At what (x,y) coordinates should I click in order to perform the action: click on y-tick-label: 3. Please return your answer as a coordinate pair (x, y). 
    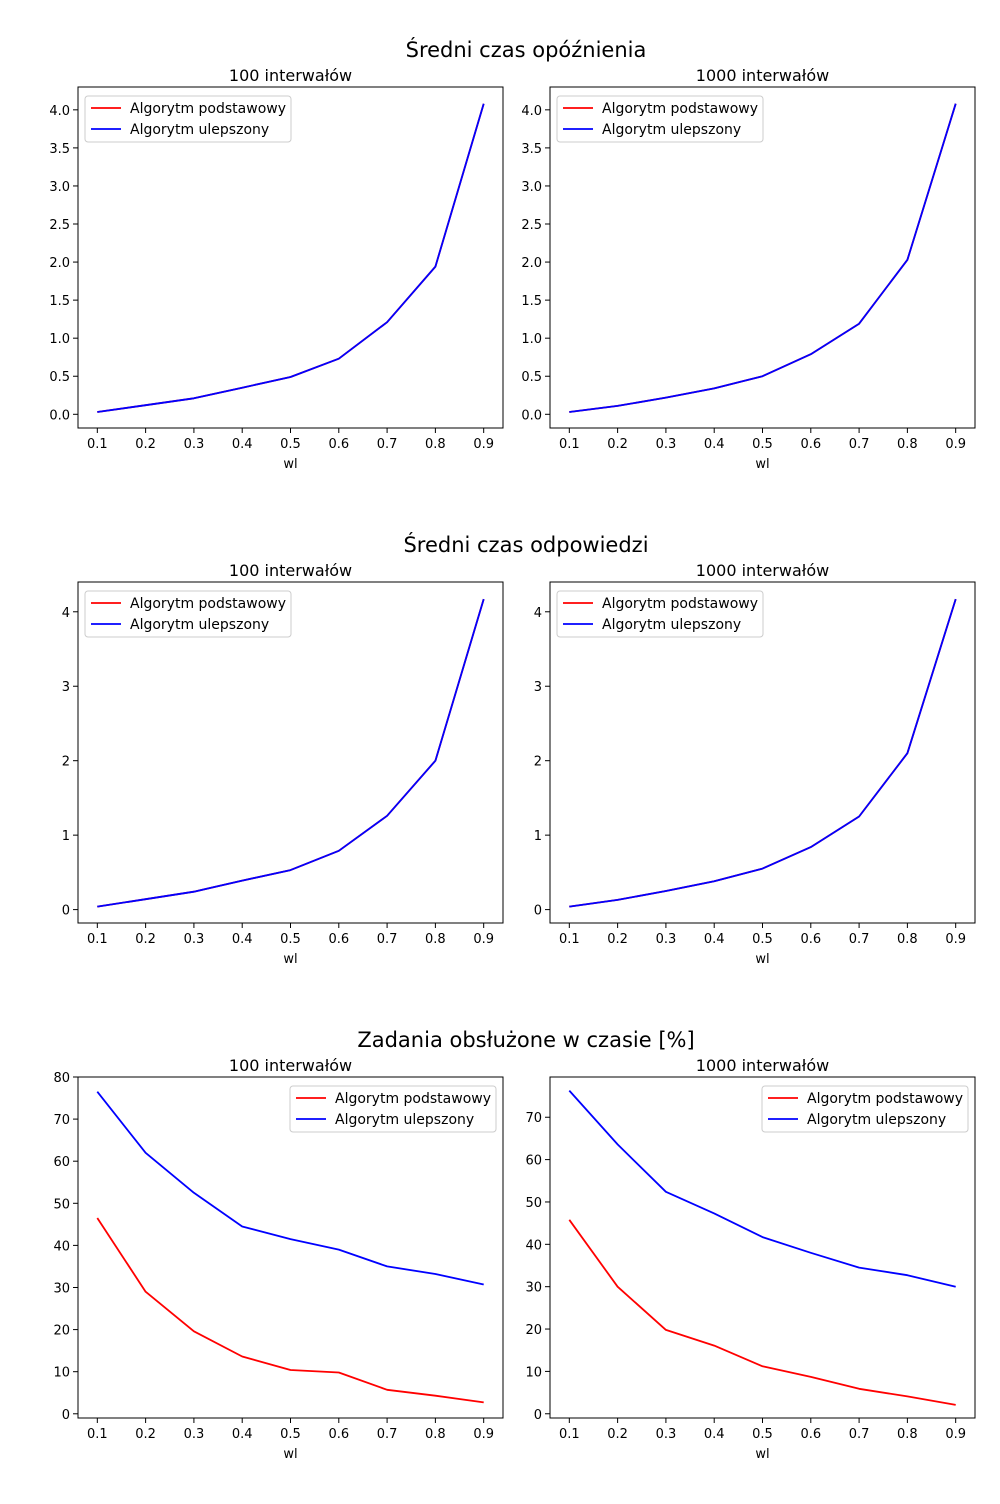
    Looking at the image, I should click on (538, 687).